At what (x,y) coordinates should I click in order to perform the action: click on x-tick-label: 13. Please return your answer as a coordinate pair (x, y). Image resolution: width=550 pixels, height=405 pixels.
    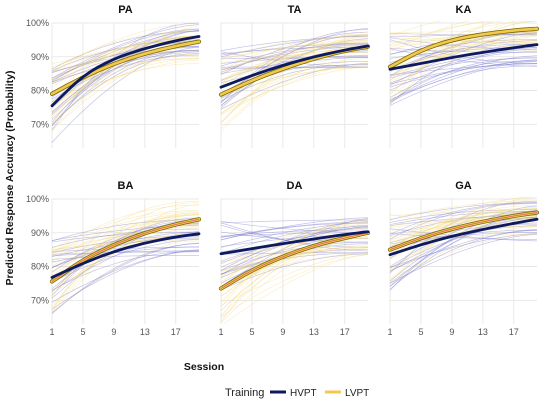
    Looking at the image, I should click on (314, 332).